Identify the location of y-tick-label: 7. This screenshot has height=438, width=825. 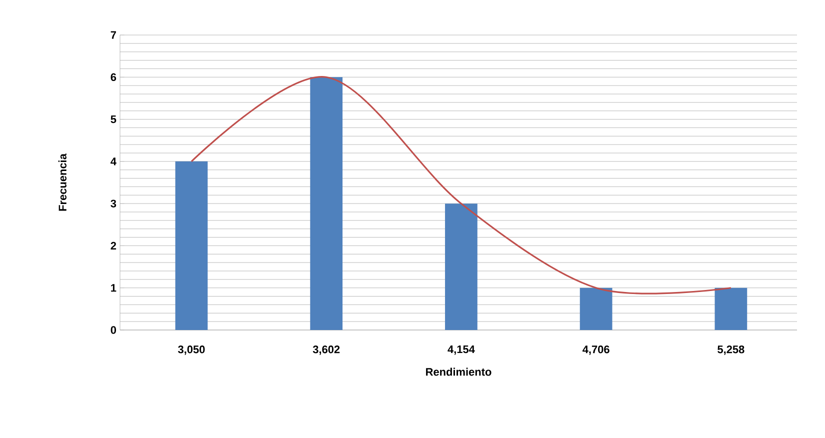
(113, 35).